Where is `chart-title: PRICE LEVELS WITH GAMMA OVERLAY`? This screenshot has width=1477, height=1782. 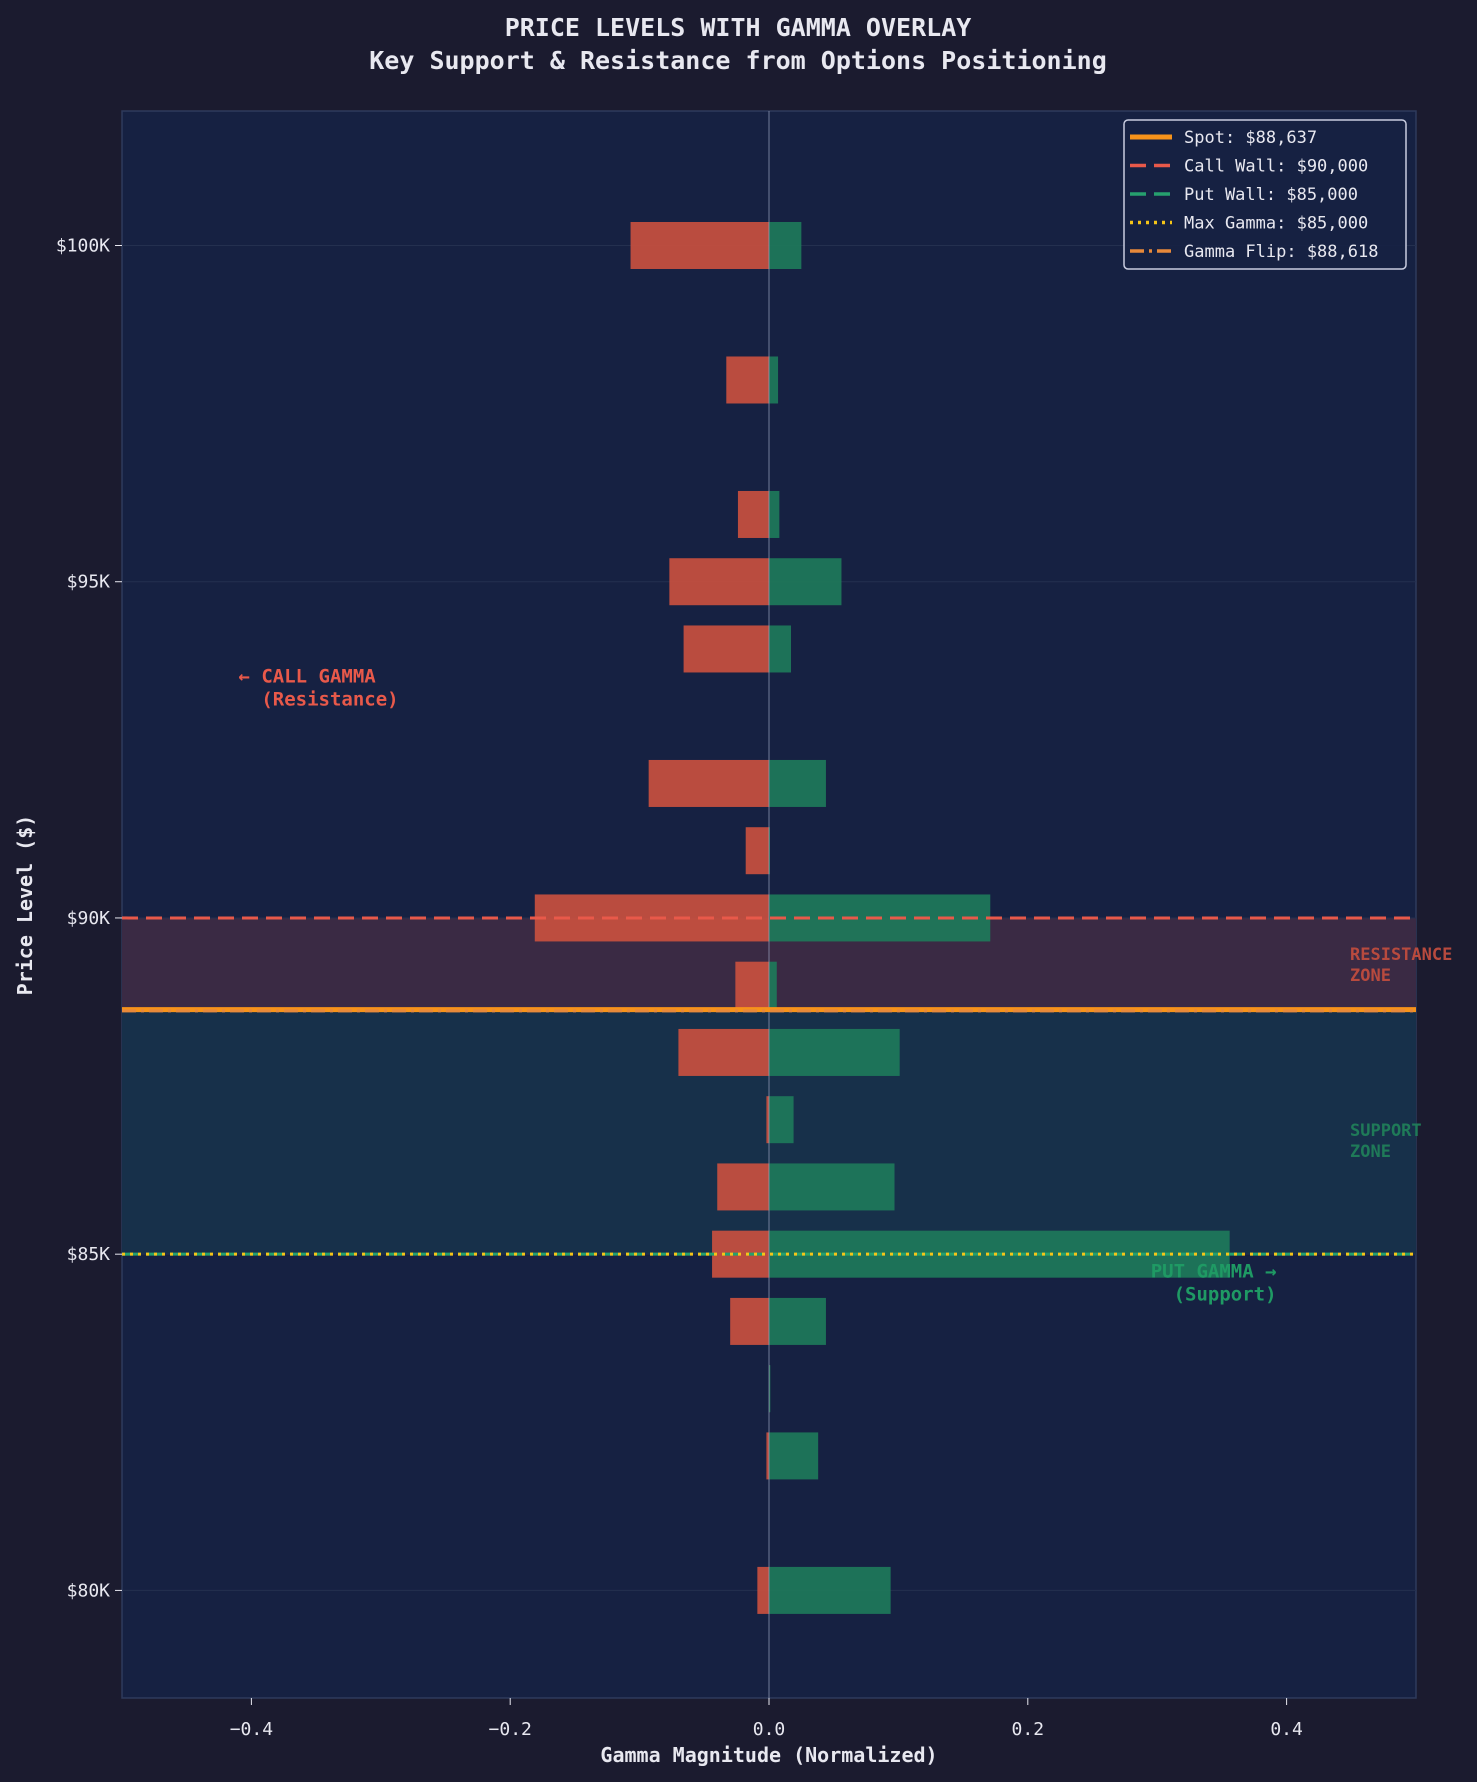
chart-title: PRICE LEVELS WITH GAMMA OVERLAY is located at coordinates (738, 27).